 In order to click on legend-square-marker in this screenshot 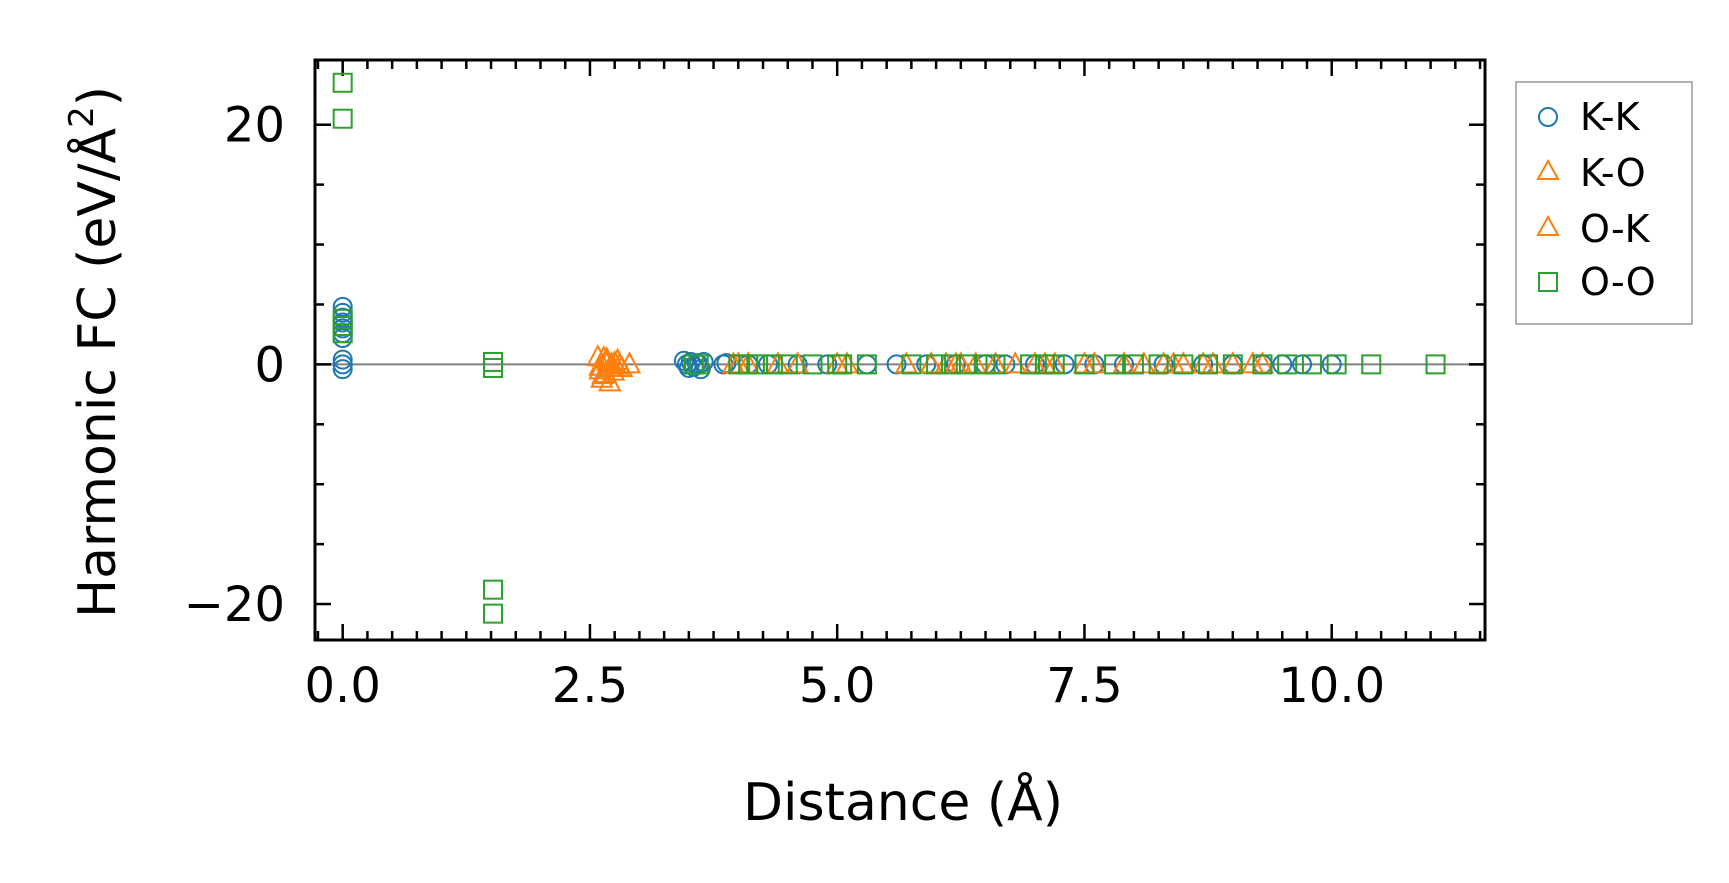, I will do `click(1548, 282)`.